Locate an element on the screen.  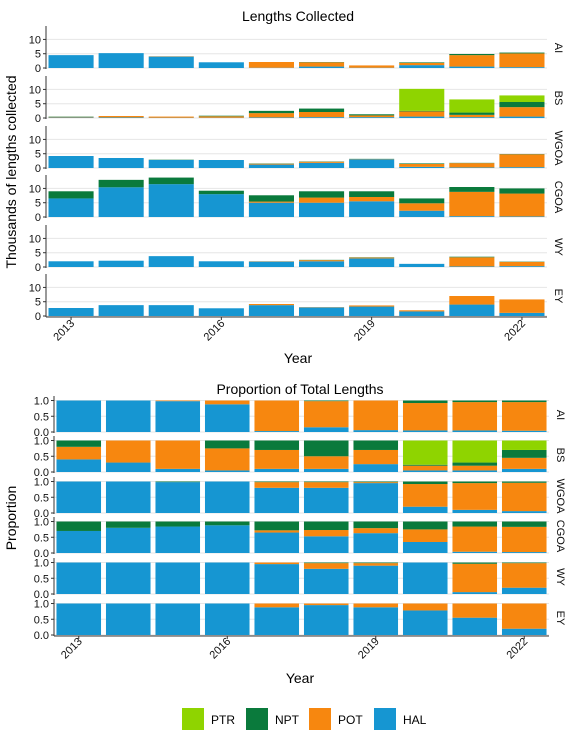
bar-hal-wgoa-2013 is located at coordinates (71, 162).